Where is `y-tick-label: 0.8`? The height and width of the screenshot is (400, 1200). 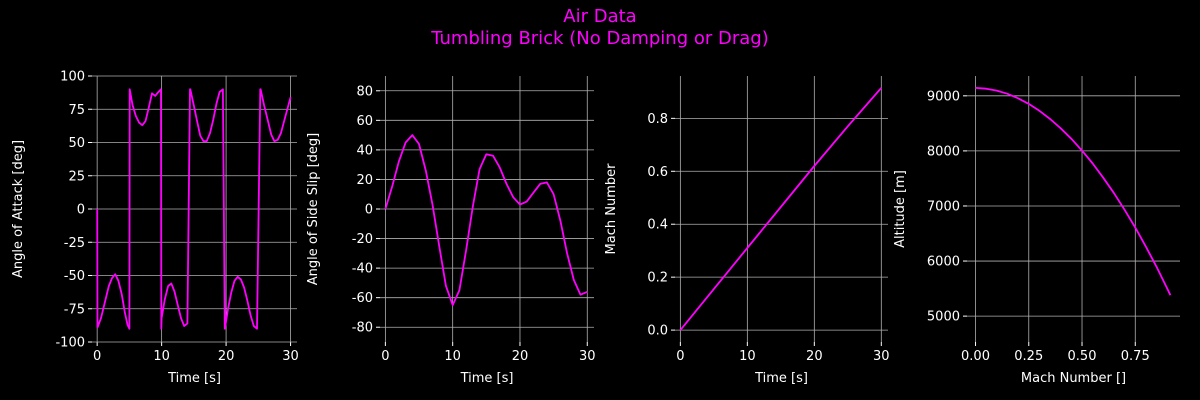 y-tick-label: 0.8 is located at coordinates (657, 119).